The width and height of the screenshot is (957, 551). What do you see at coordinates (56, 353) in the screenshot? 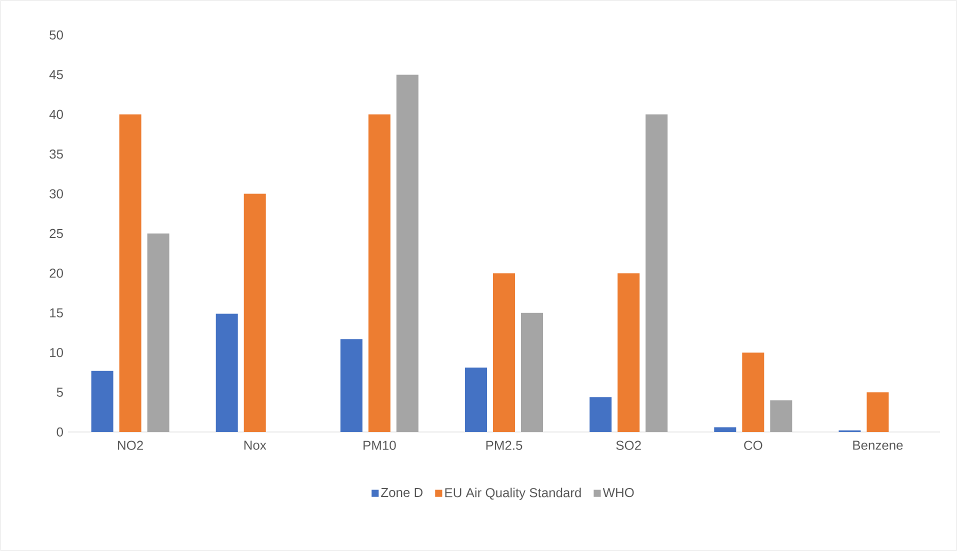
I see `y-tick-label: 10` at bounding box center [56, 353].